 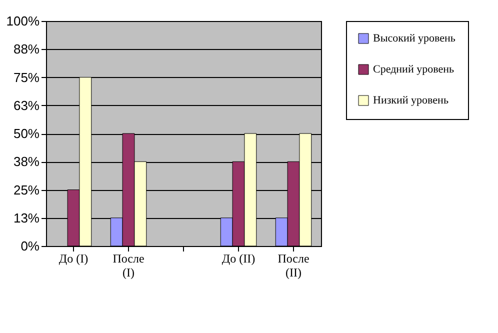 What do you see at coordinates (128, 266) in the screenshot?
I see `x-tick-label: После (I)` at bounding box center [128, 266].